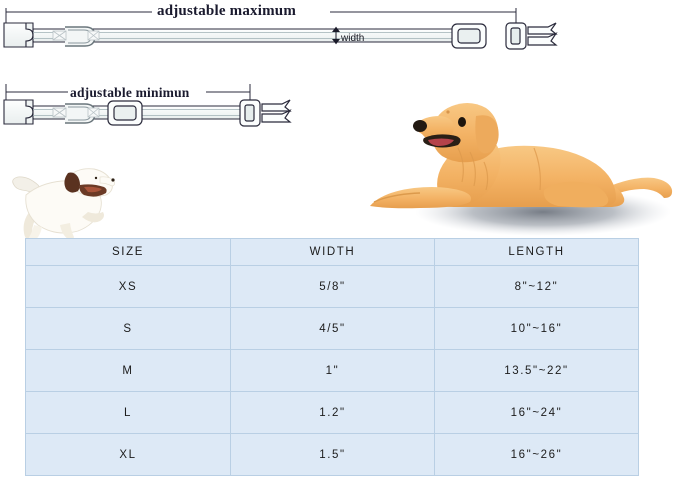  I want to click on slider-buckle-maximum, so click(469, 36).